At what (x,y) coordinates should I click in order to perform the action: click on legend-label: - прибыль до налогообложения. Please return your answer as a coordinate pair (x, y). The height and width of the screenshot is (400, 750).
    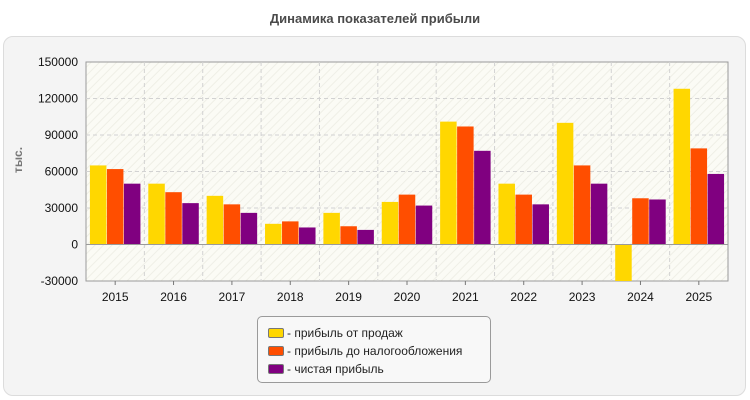
    Looking at the image, I should click on (375, 351).